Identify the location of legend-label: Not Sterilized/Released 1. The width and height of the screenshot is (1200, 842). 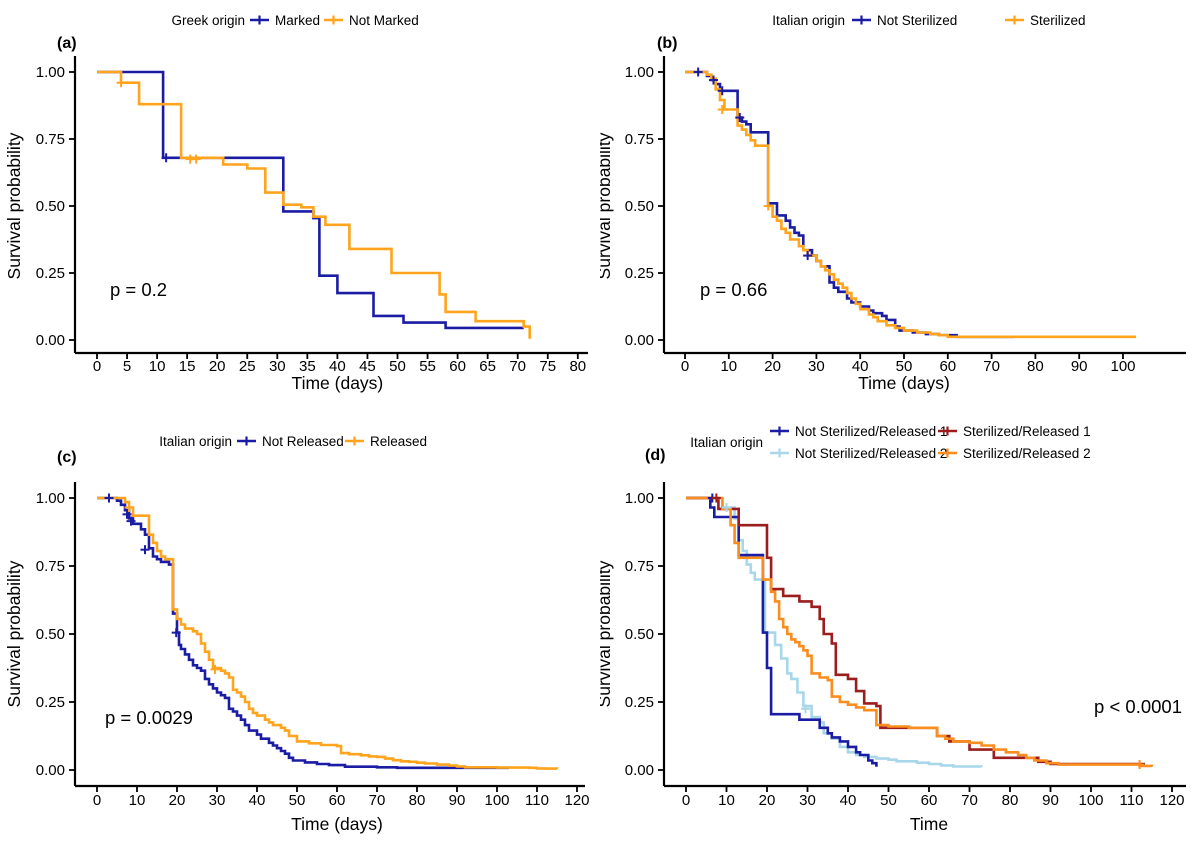
(871, 431).